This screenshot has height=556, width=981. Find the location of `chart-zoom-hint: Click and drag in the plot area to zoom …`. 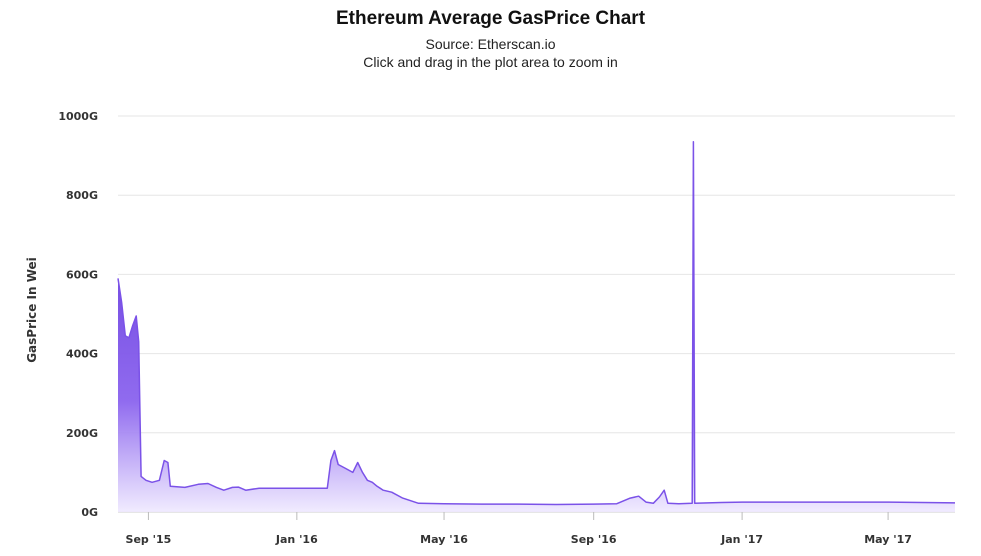

chart-zoom-hint: Click and drag in the plot area to zoom … is located at coordinates (490, 62).